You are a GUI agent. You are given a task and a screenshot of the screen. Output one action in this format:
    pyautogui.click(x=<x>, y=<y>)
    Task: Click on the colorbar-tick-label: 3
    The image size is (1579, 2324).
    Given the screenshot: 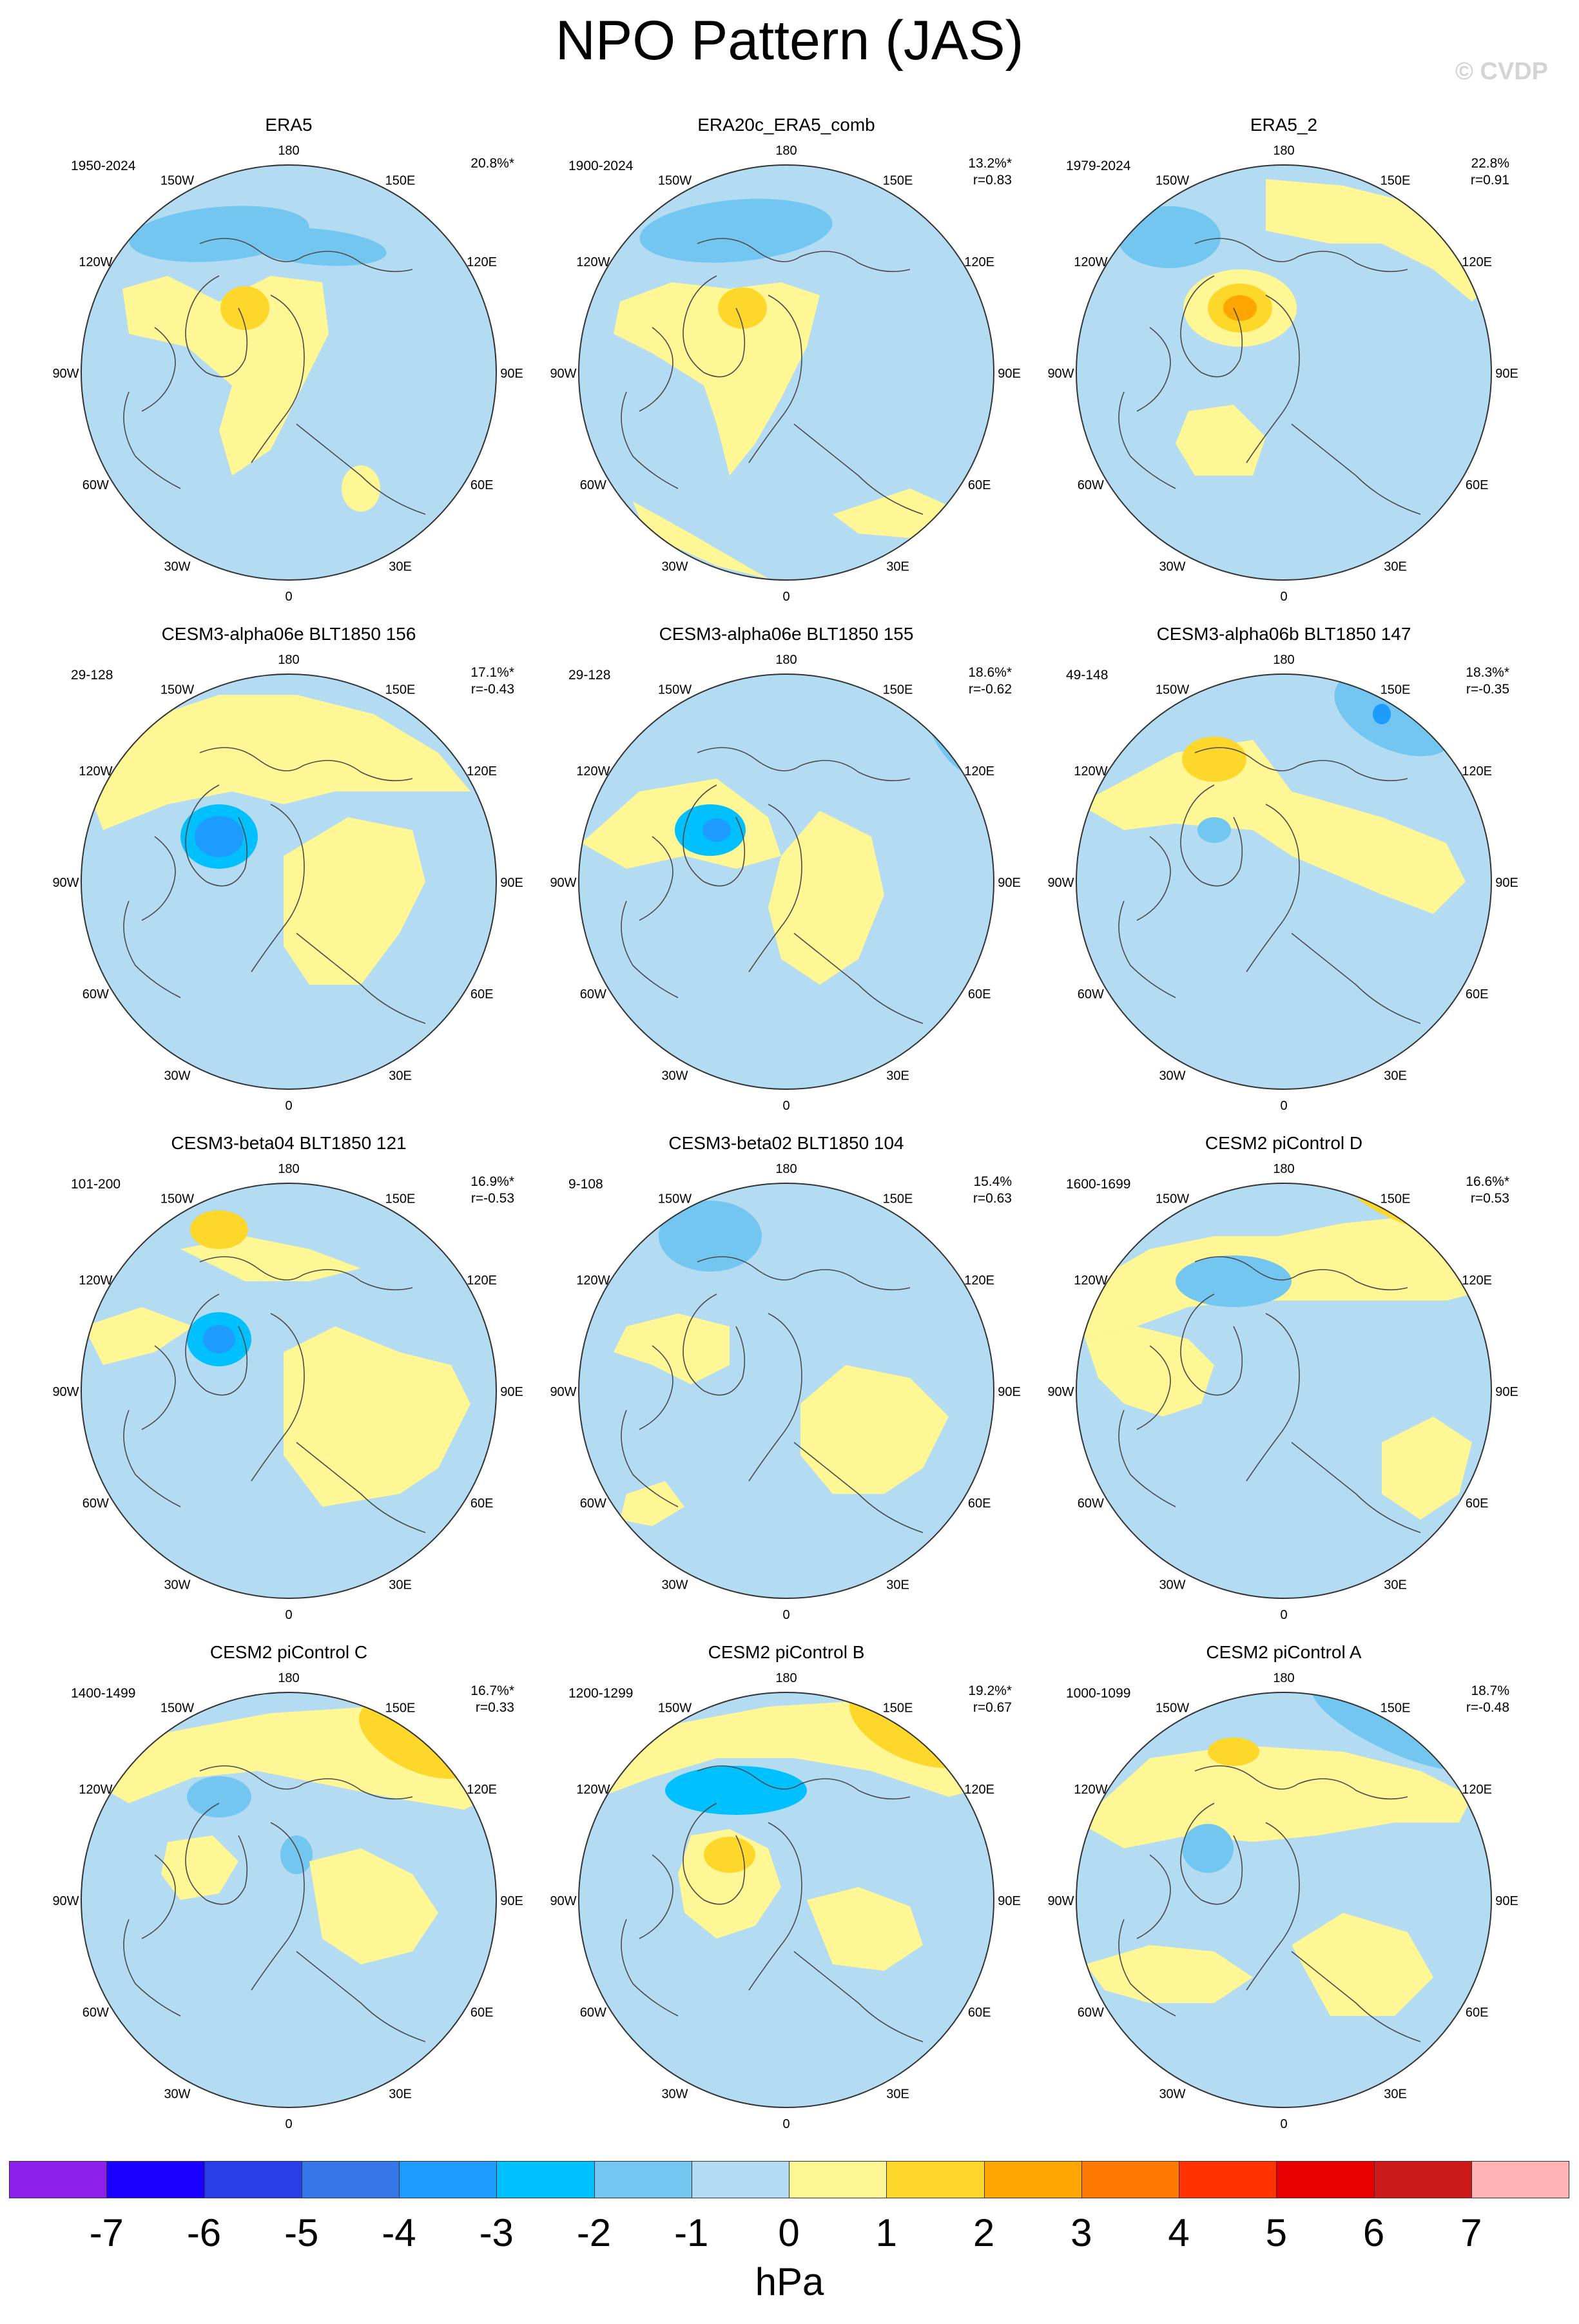 What is the action you would take?
    pyautogui.click(x=1081, y=2232)
    